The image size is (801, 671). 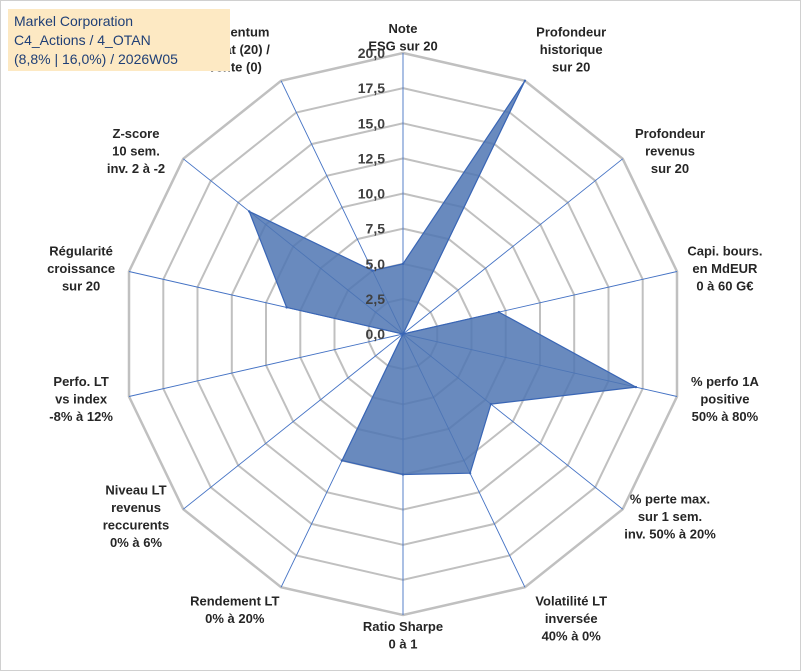 What do you see at coordinates (136, 517) in the screenshot?
I see `axis-label: Niveau LT revenus reccurents 0% à 6%` at bounding box center [136, 517].